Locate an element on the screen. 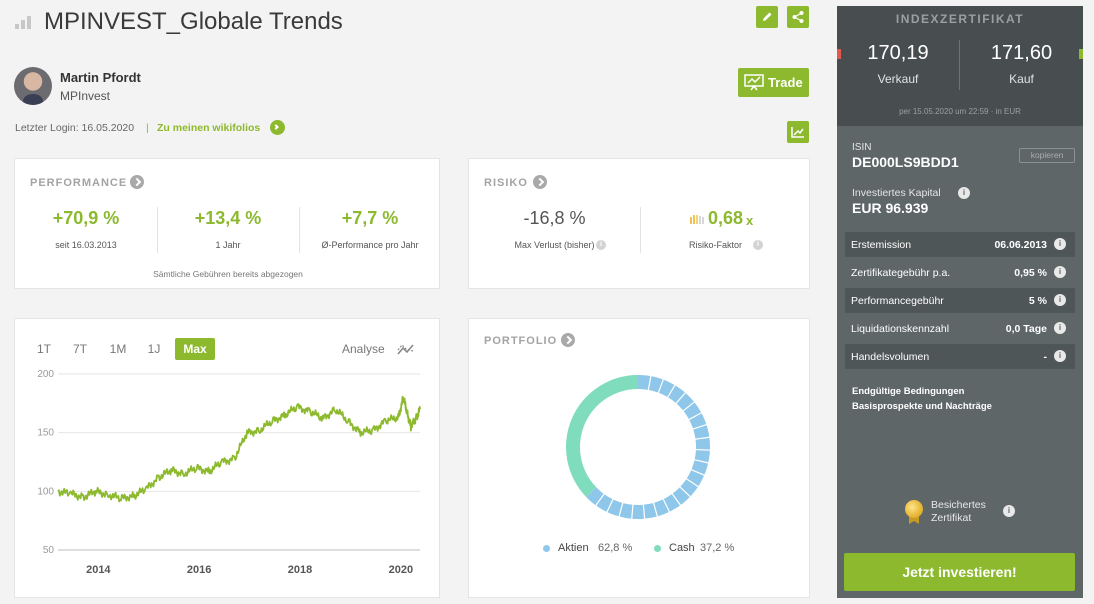 This screenshot has width=1094, height=604. portfolio-info-arrow-icon is located at coordinates (568, 340).